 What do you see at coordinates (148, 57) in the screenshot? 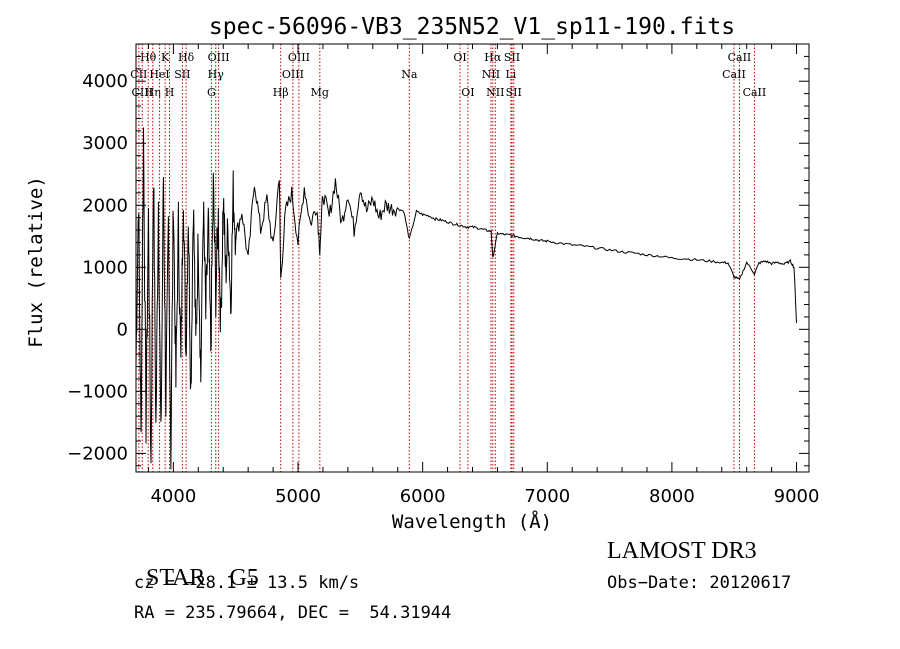
I see `spectral-line-label: Hθ` at bounding box center [148, 57].